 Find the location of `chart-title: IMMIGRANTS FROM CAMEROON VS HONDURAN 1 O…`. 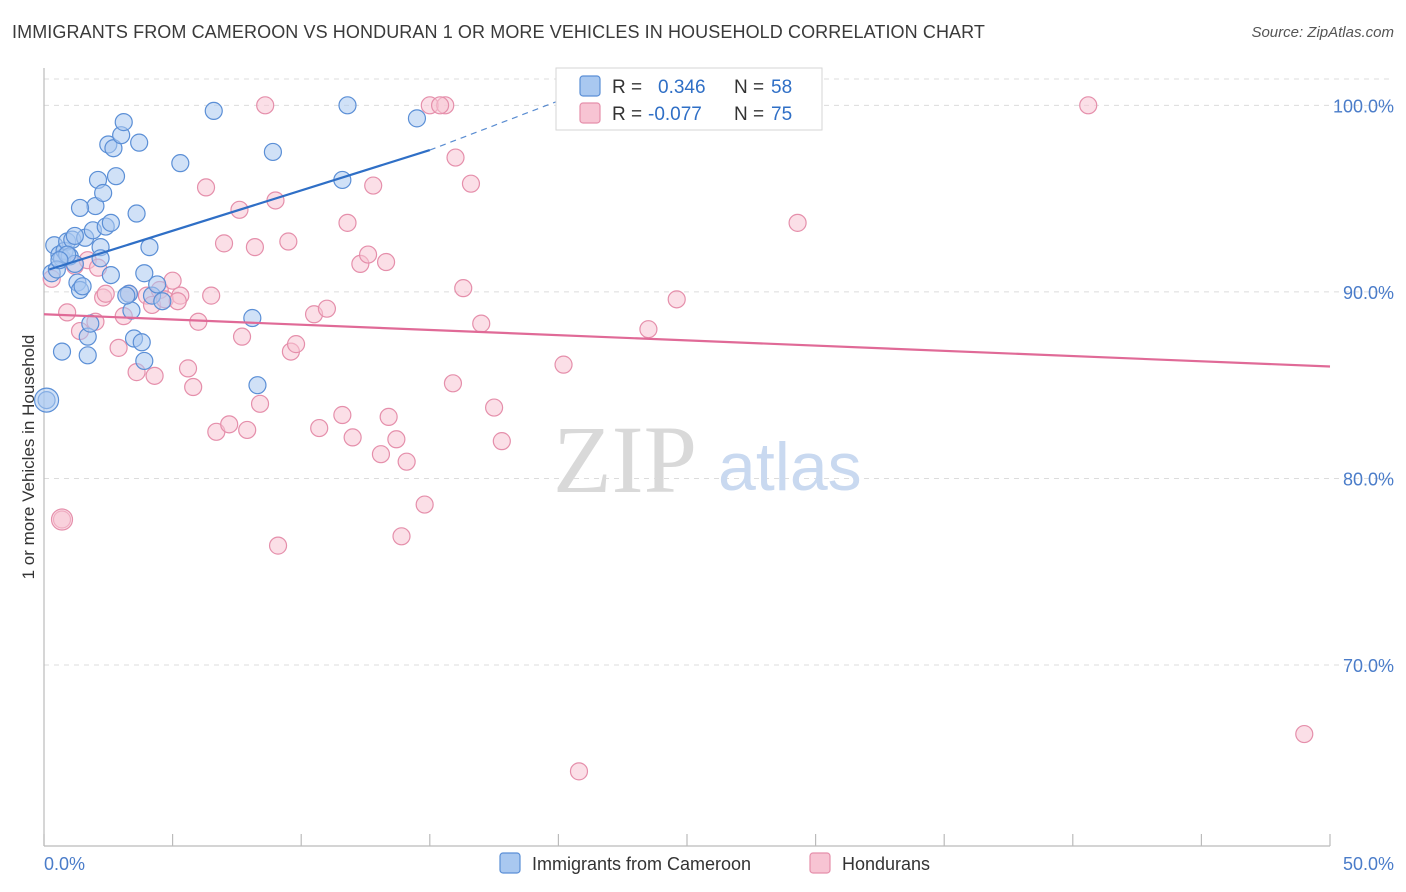

chart-title: IMMIGRANTS FROM CAMEROON VS HONDURAN 1 O… is located at coordinates (499, 32).